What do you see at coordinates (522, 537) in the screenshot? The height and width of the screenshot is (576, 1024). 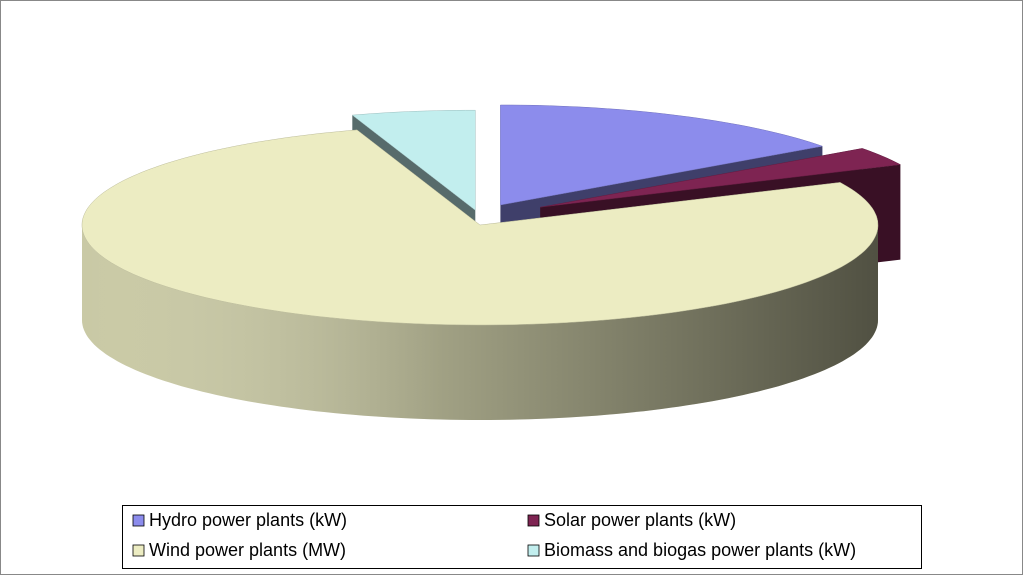 I see `legend-box` at bounding box center [522, 537].